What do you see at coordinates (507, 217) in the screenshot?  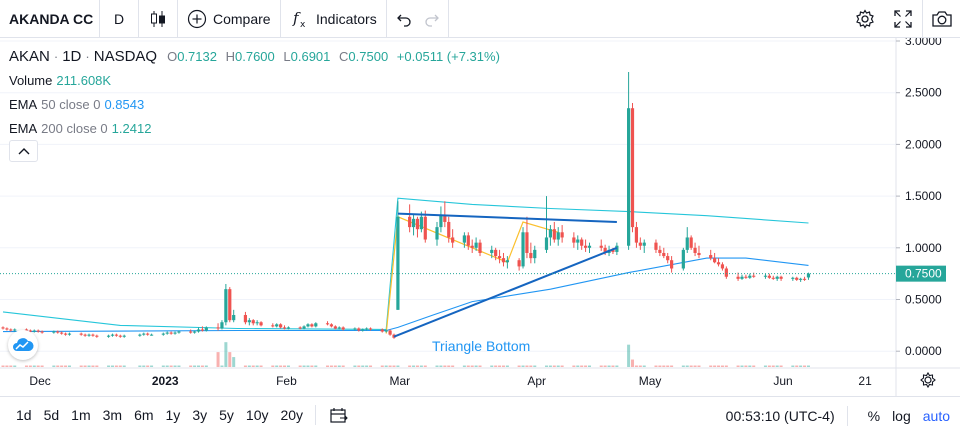 I see `trendline` at bounding box center [507, 217].